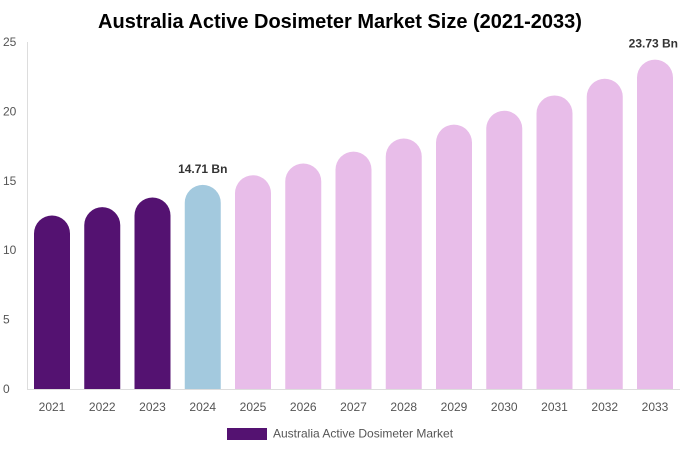  I want to click on bar-2029, so click(454, 256).